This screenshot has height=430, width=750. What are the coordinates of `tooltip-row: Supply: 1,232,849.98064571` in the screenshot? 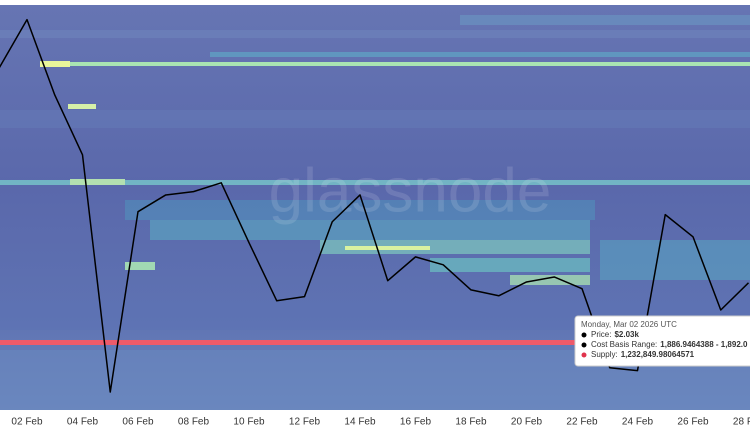 It's located at (643, 354).